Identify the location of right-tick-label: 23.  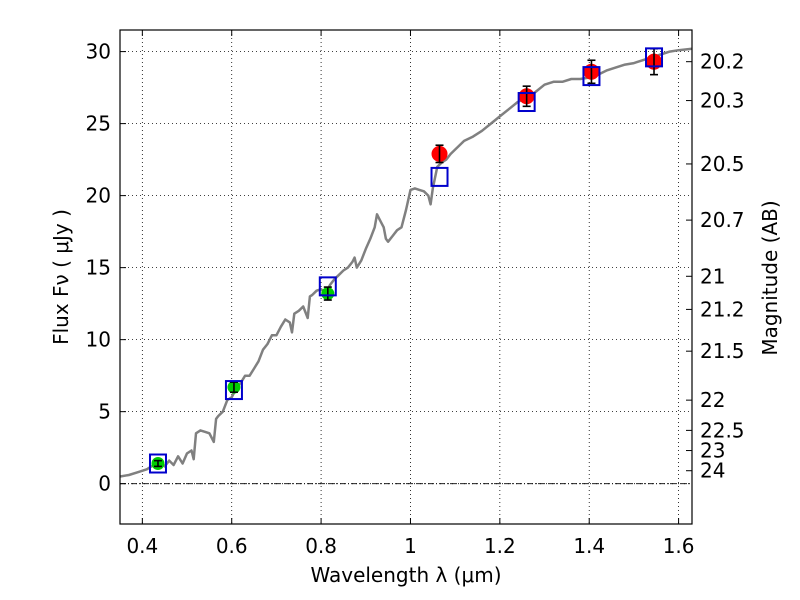
(712, 451).